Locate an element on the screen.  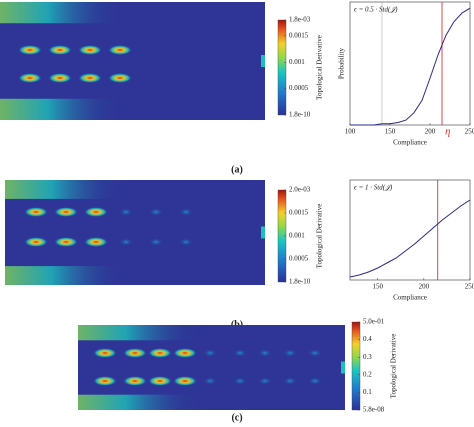
caption: (a) is located at coordinates (237, 169).